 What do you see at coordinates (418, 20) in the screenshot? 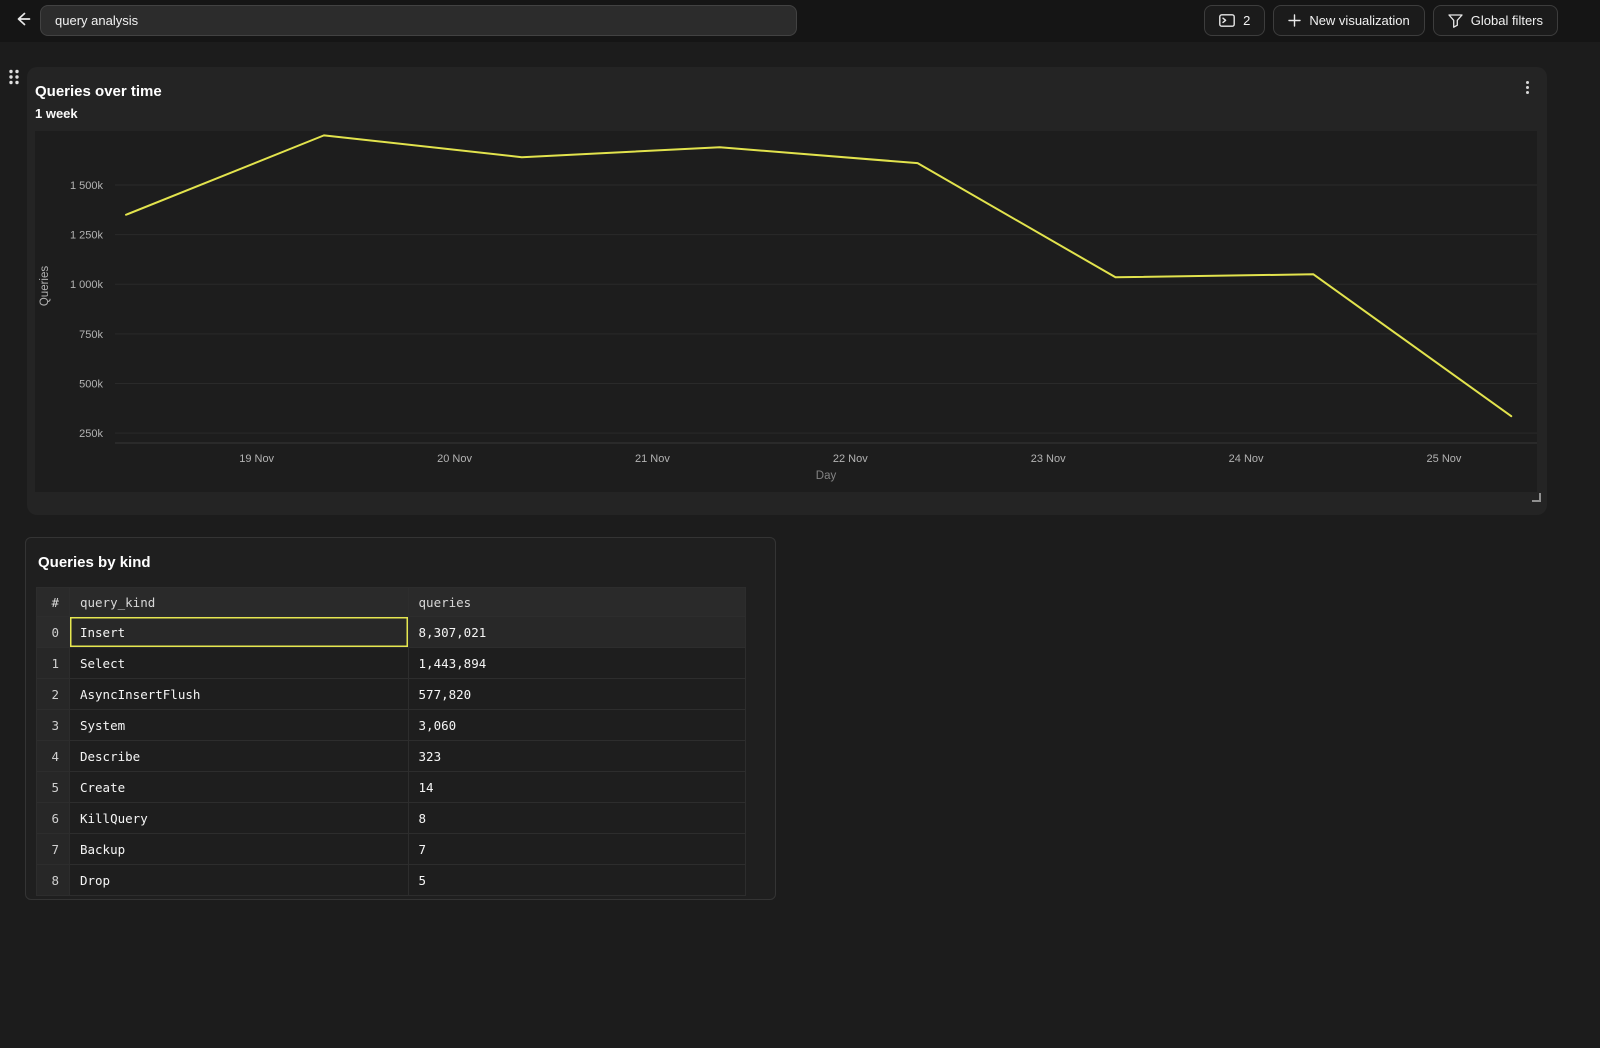
I see `dashboard-title-input` at bounding box center [418, 20].